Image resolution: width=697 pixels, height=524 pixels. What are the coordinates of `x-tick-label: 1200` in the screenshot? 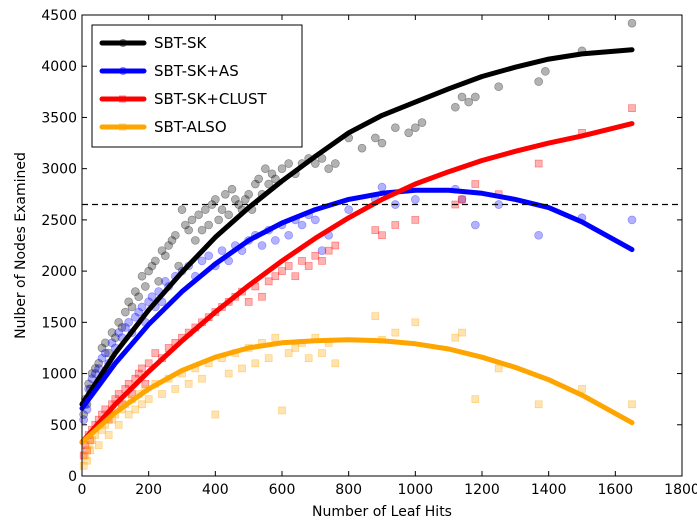 It's located at (482, 490).